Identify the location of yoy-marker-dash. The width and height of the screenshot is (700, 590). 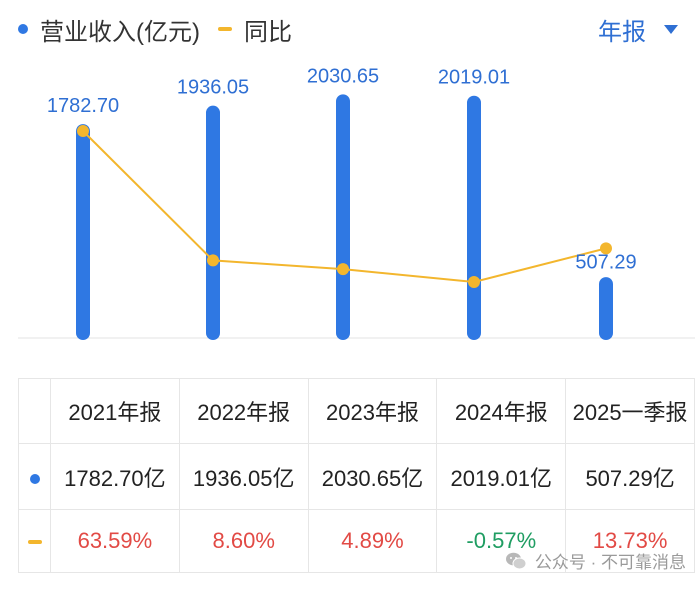
(34, 542).